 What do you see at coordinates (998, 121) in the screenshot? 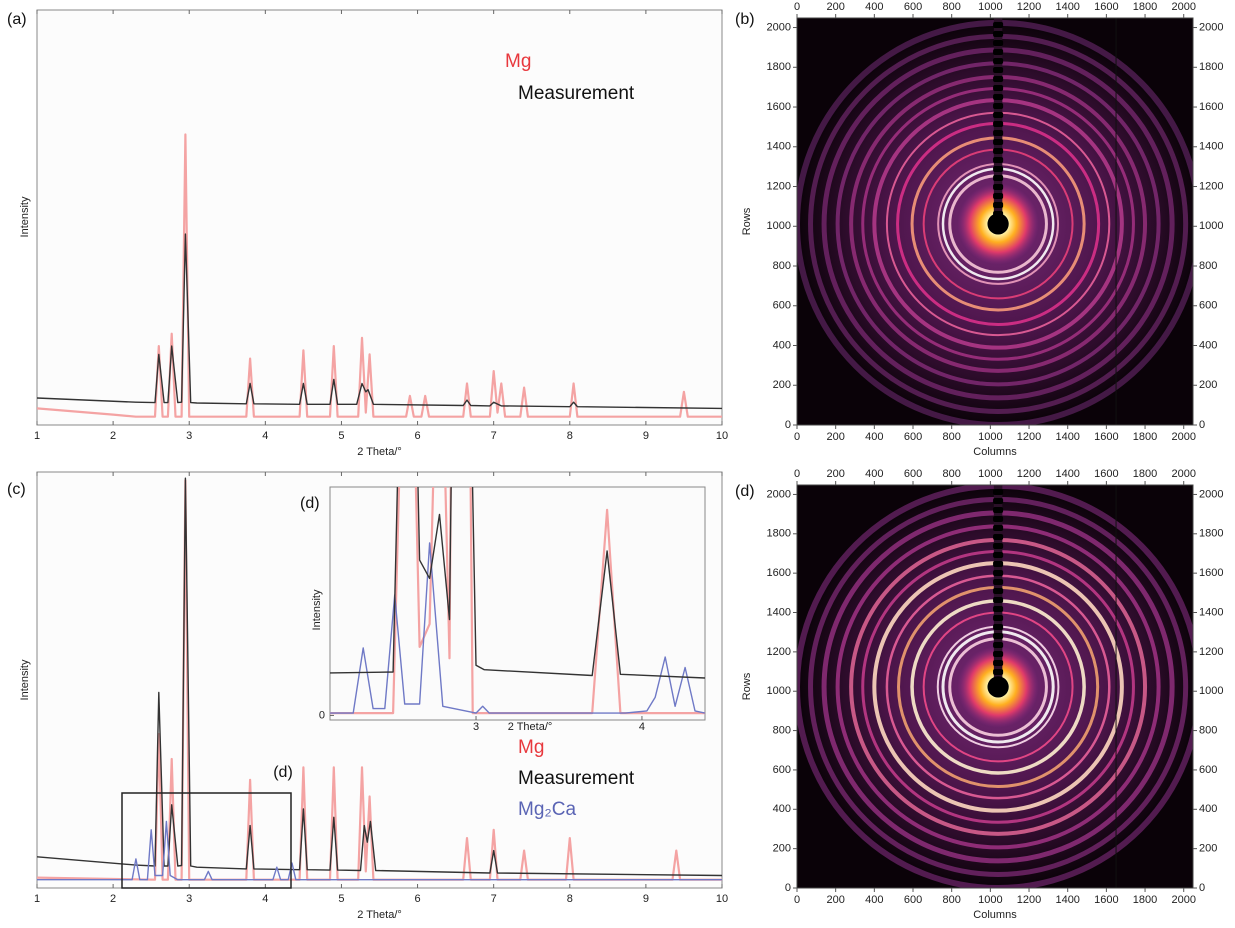
I see `beam-stop` at bounding box center [998, 121].